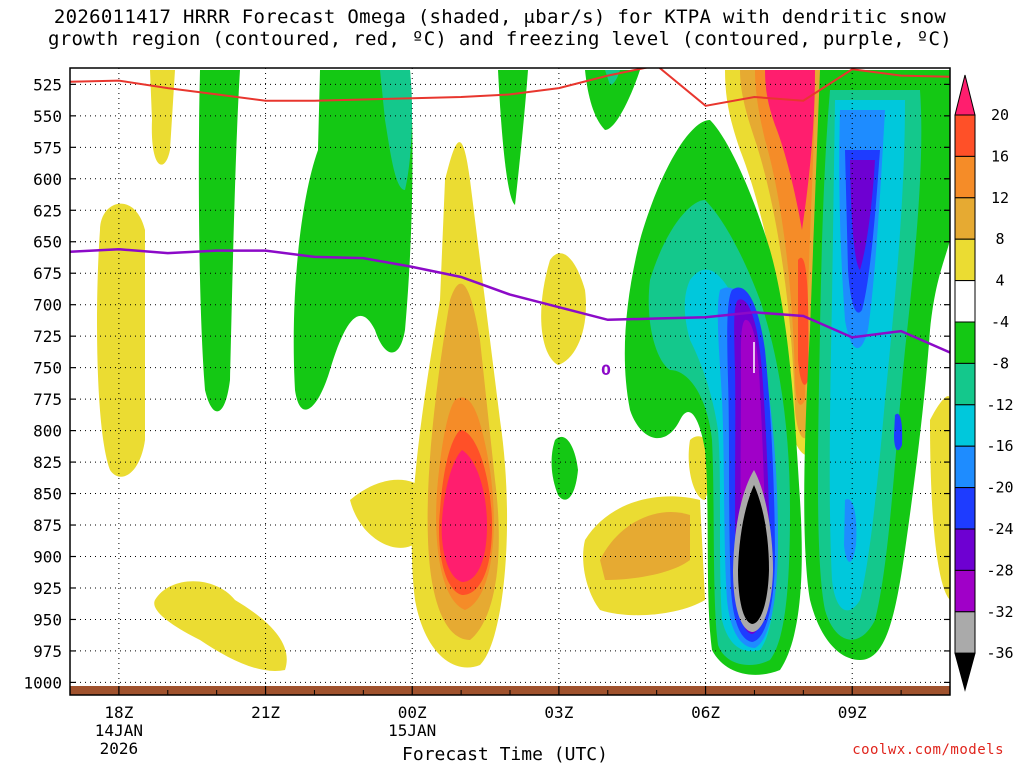 Image resolution: width=1024 pixels, height=768 pixels. What do you see at coordinates (47, 242) in the screenshot?
I see `y-tick-label: 650` at bounding box center [47, 242].